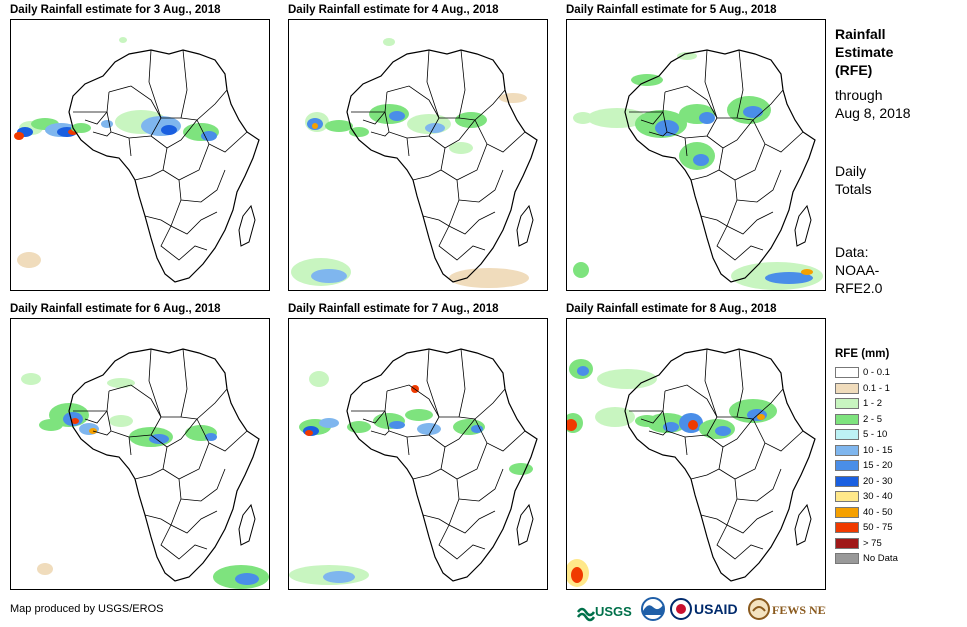  Describe the element at coordinates (613, 611) in the screenshot. I see `usgs-logo-text: USGS` at that location.